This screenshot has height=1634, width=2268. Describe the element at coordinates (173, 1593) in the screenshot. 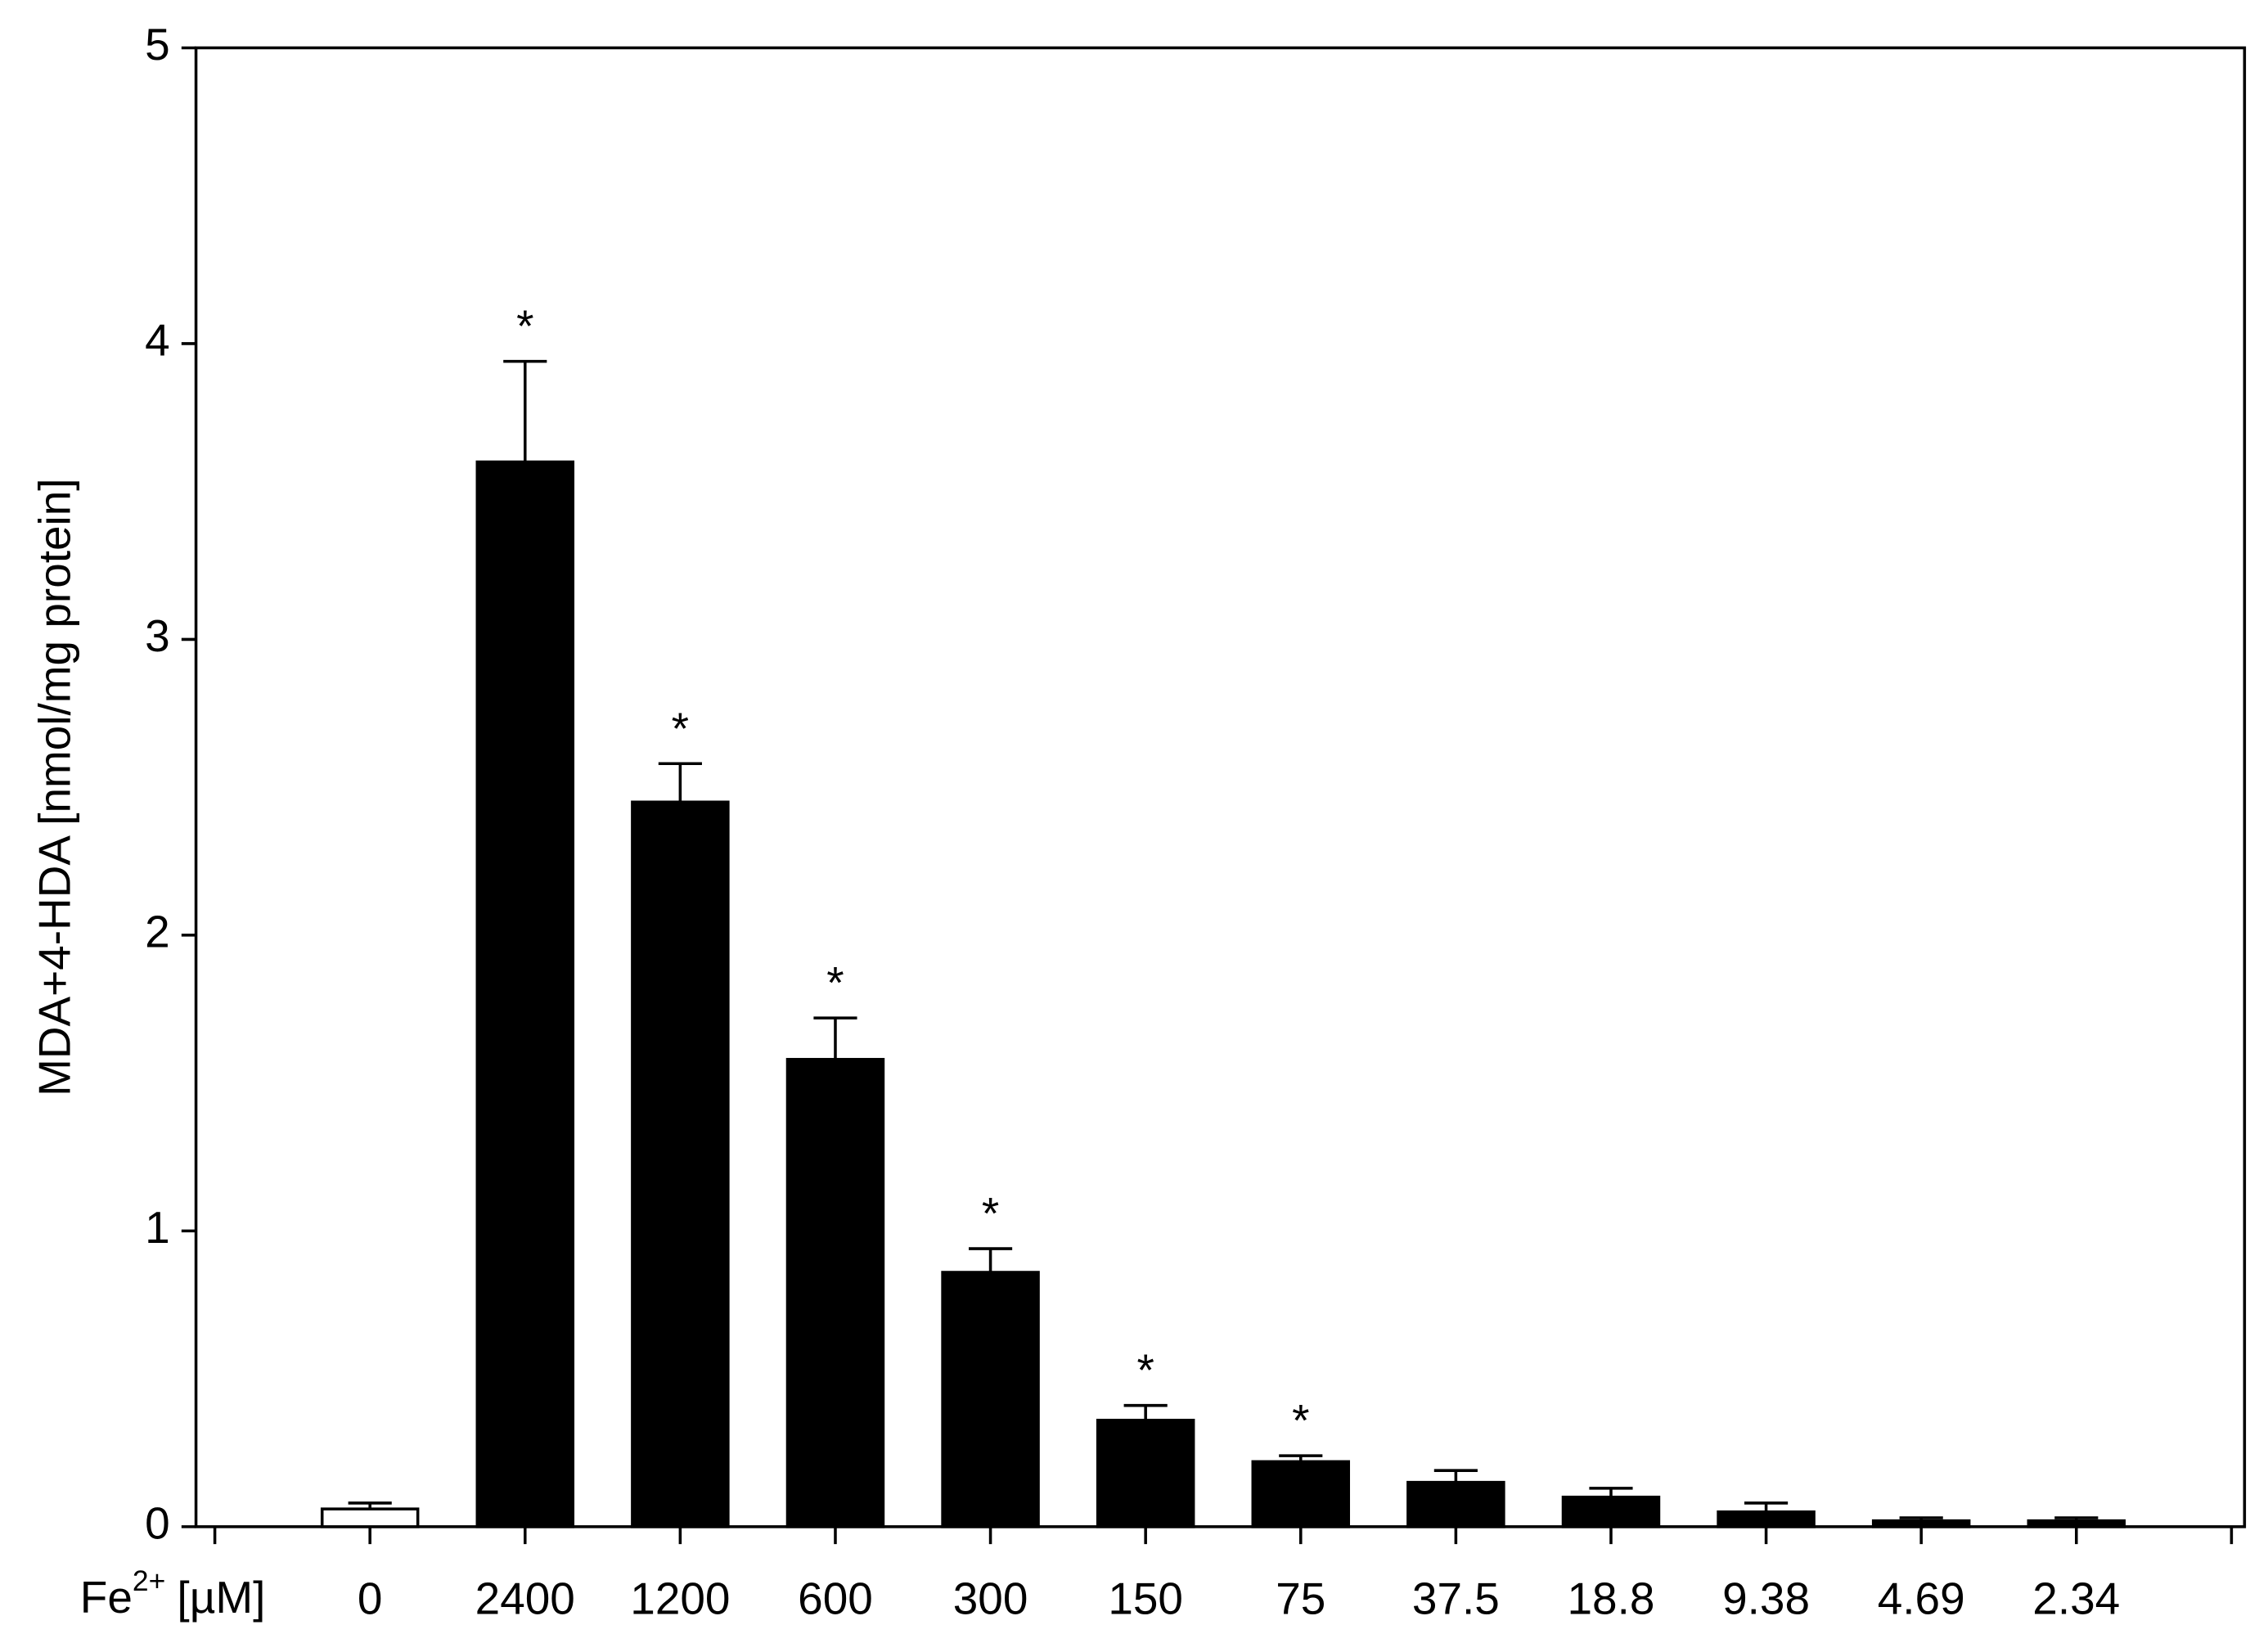

I see `x-axis-label: Fe2+ [µM]` at that location.